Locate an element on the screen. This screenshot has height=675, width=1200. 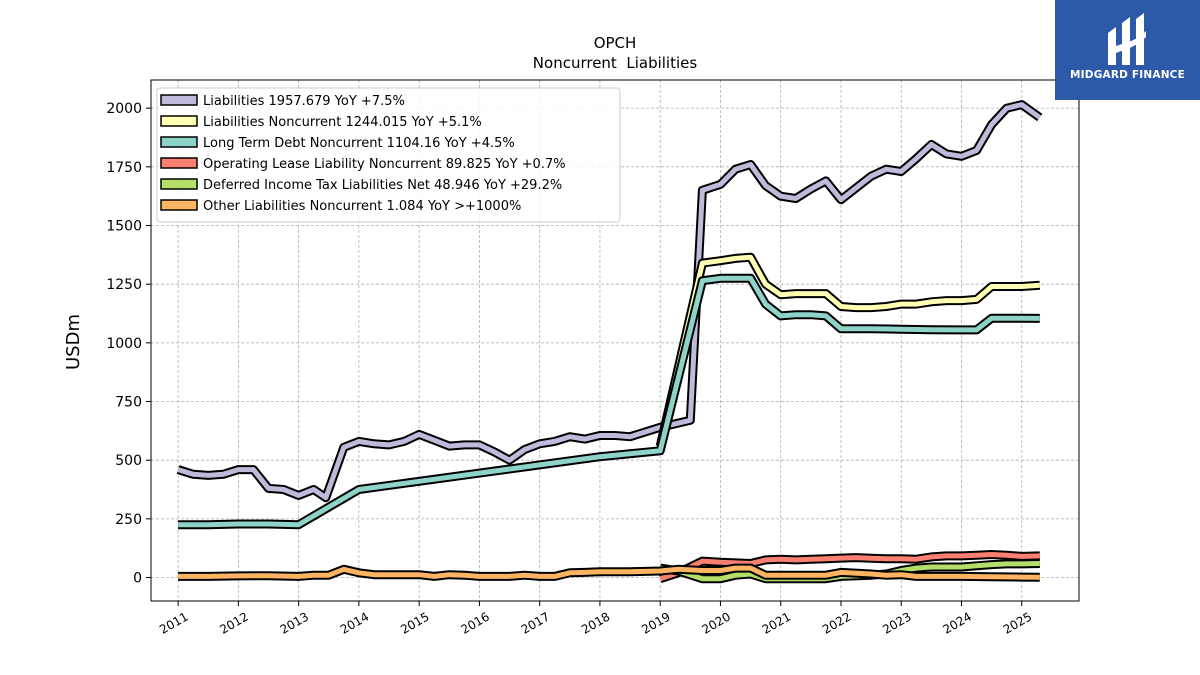
legend-box is located at coordinates (388, 155).